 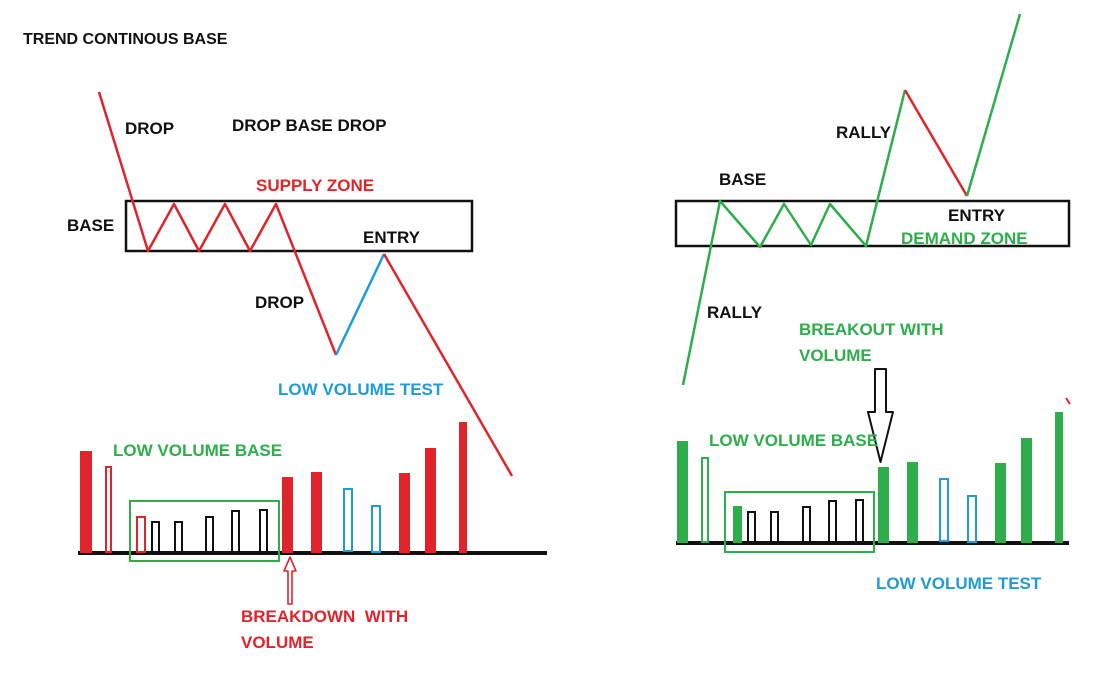 I want to click on demand-zone-box, so click(x=872, y=223).